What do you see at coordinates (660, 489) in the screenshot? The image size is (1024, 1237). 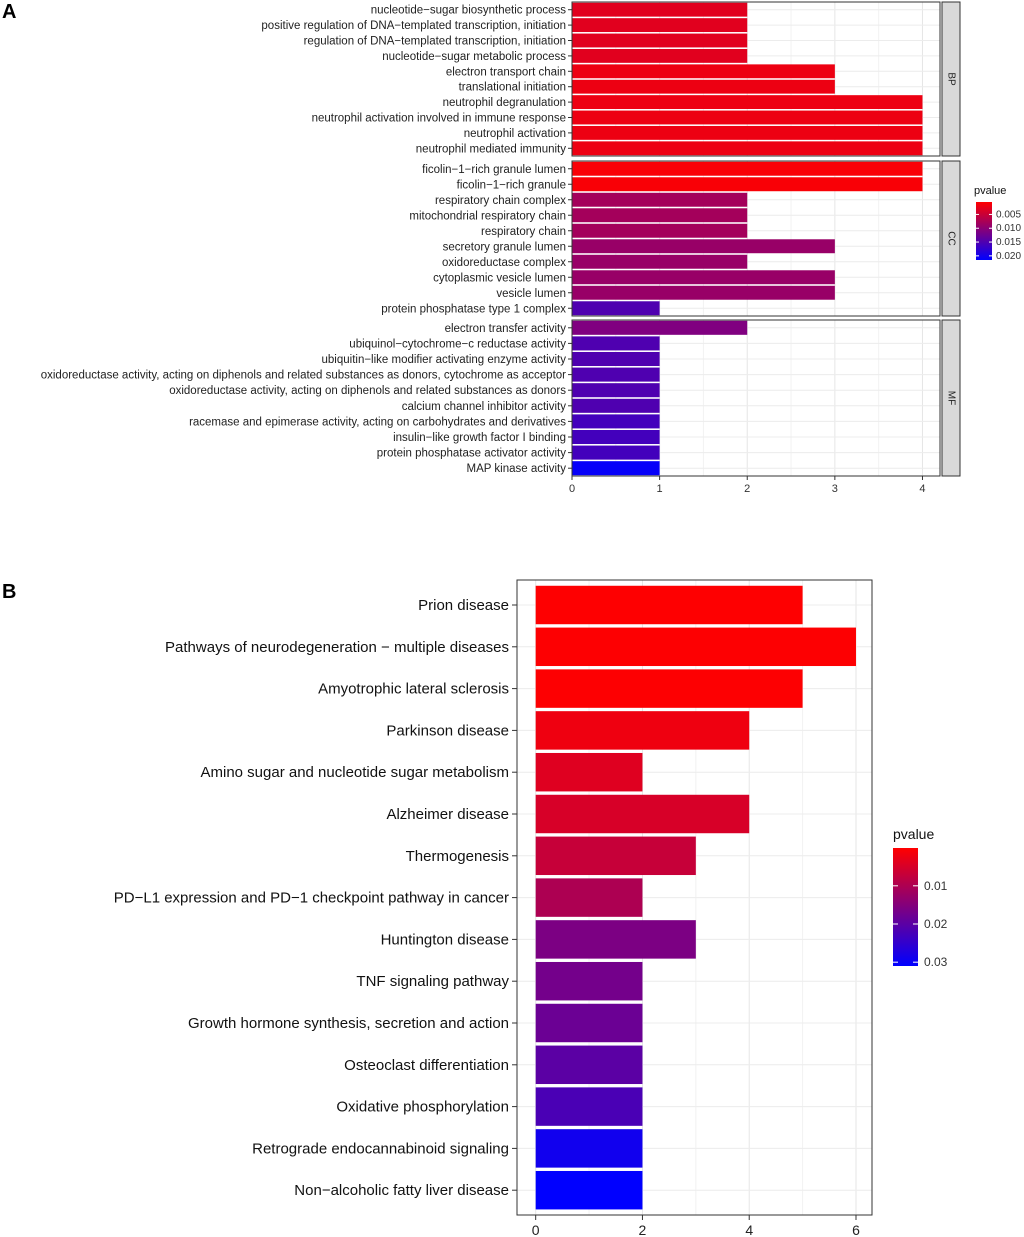 I see `panel-a-x-tick-label: 1` at bounding box center [660, 489].